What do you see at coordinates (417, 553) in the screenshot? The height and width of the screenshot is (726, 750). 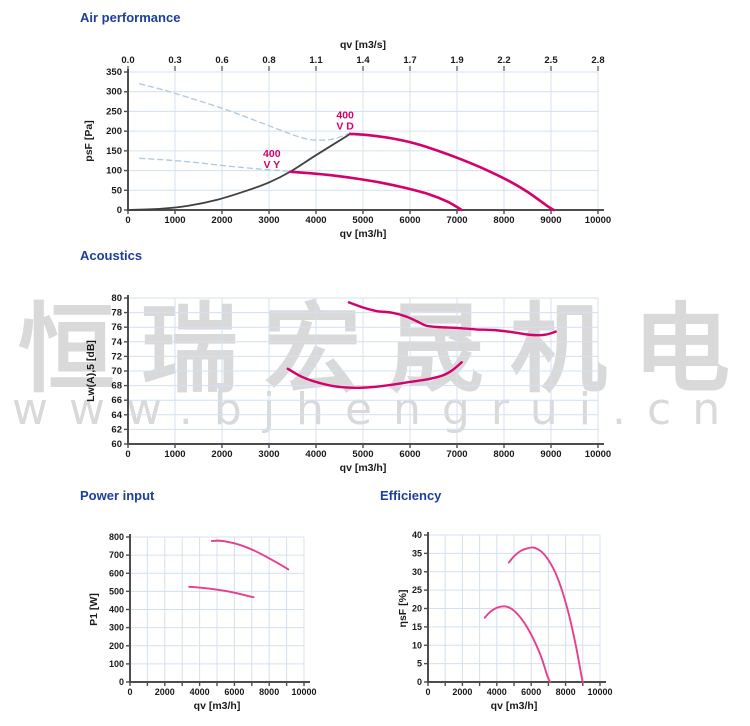 I see `svg-text: 35` at bounding box center [417, 553].